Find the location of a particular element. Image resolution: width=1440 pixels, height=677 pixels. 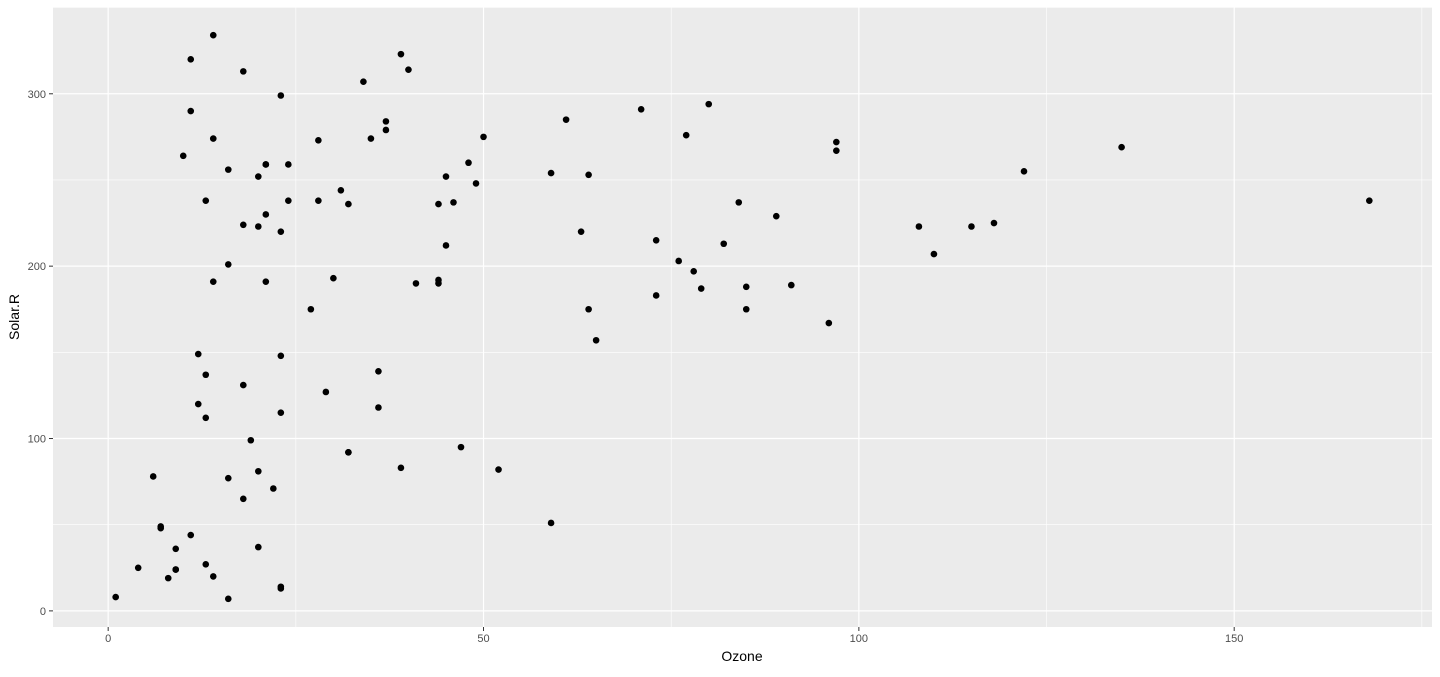

x-tick-label: 50 is located at coordinates (483, 639).